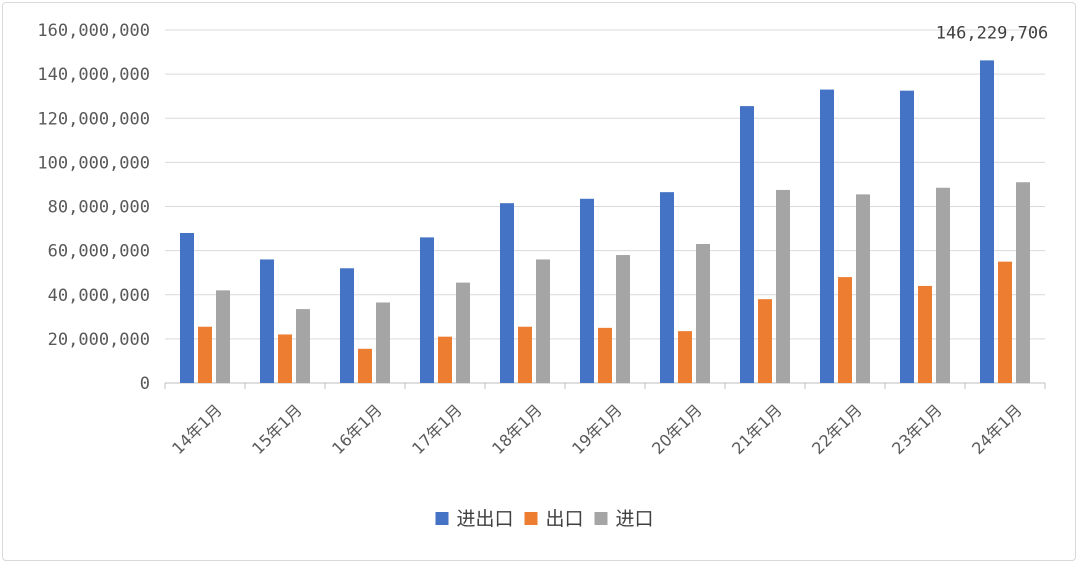 The height and width of the screenshot is (565, 1080). Describe the element at coordinates (757, 429) in the screenshot. I see `x-tick-label: 21年1月` at that location.